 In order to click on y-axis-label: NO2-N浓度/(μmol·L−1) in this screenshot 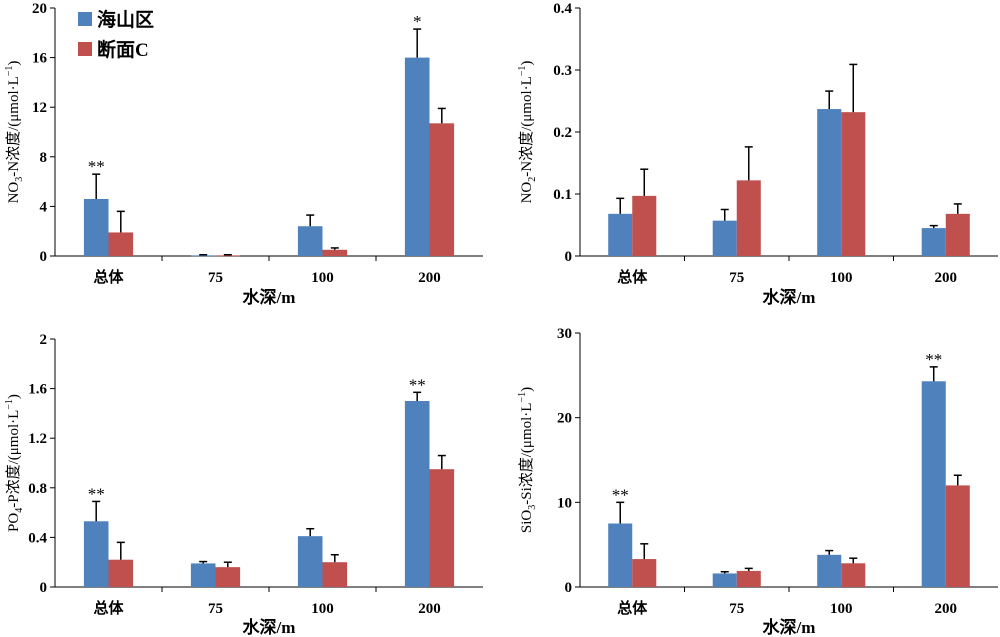, I will do `click(527, 132)`.